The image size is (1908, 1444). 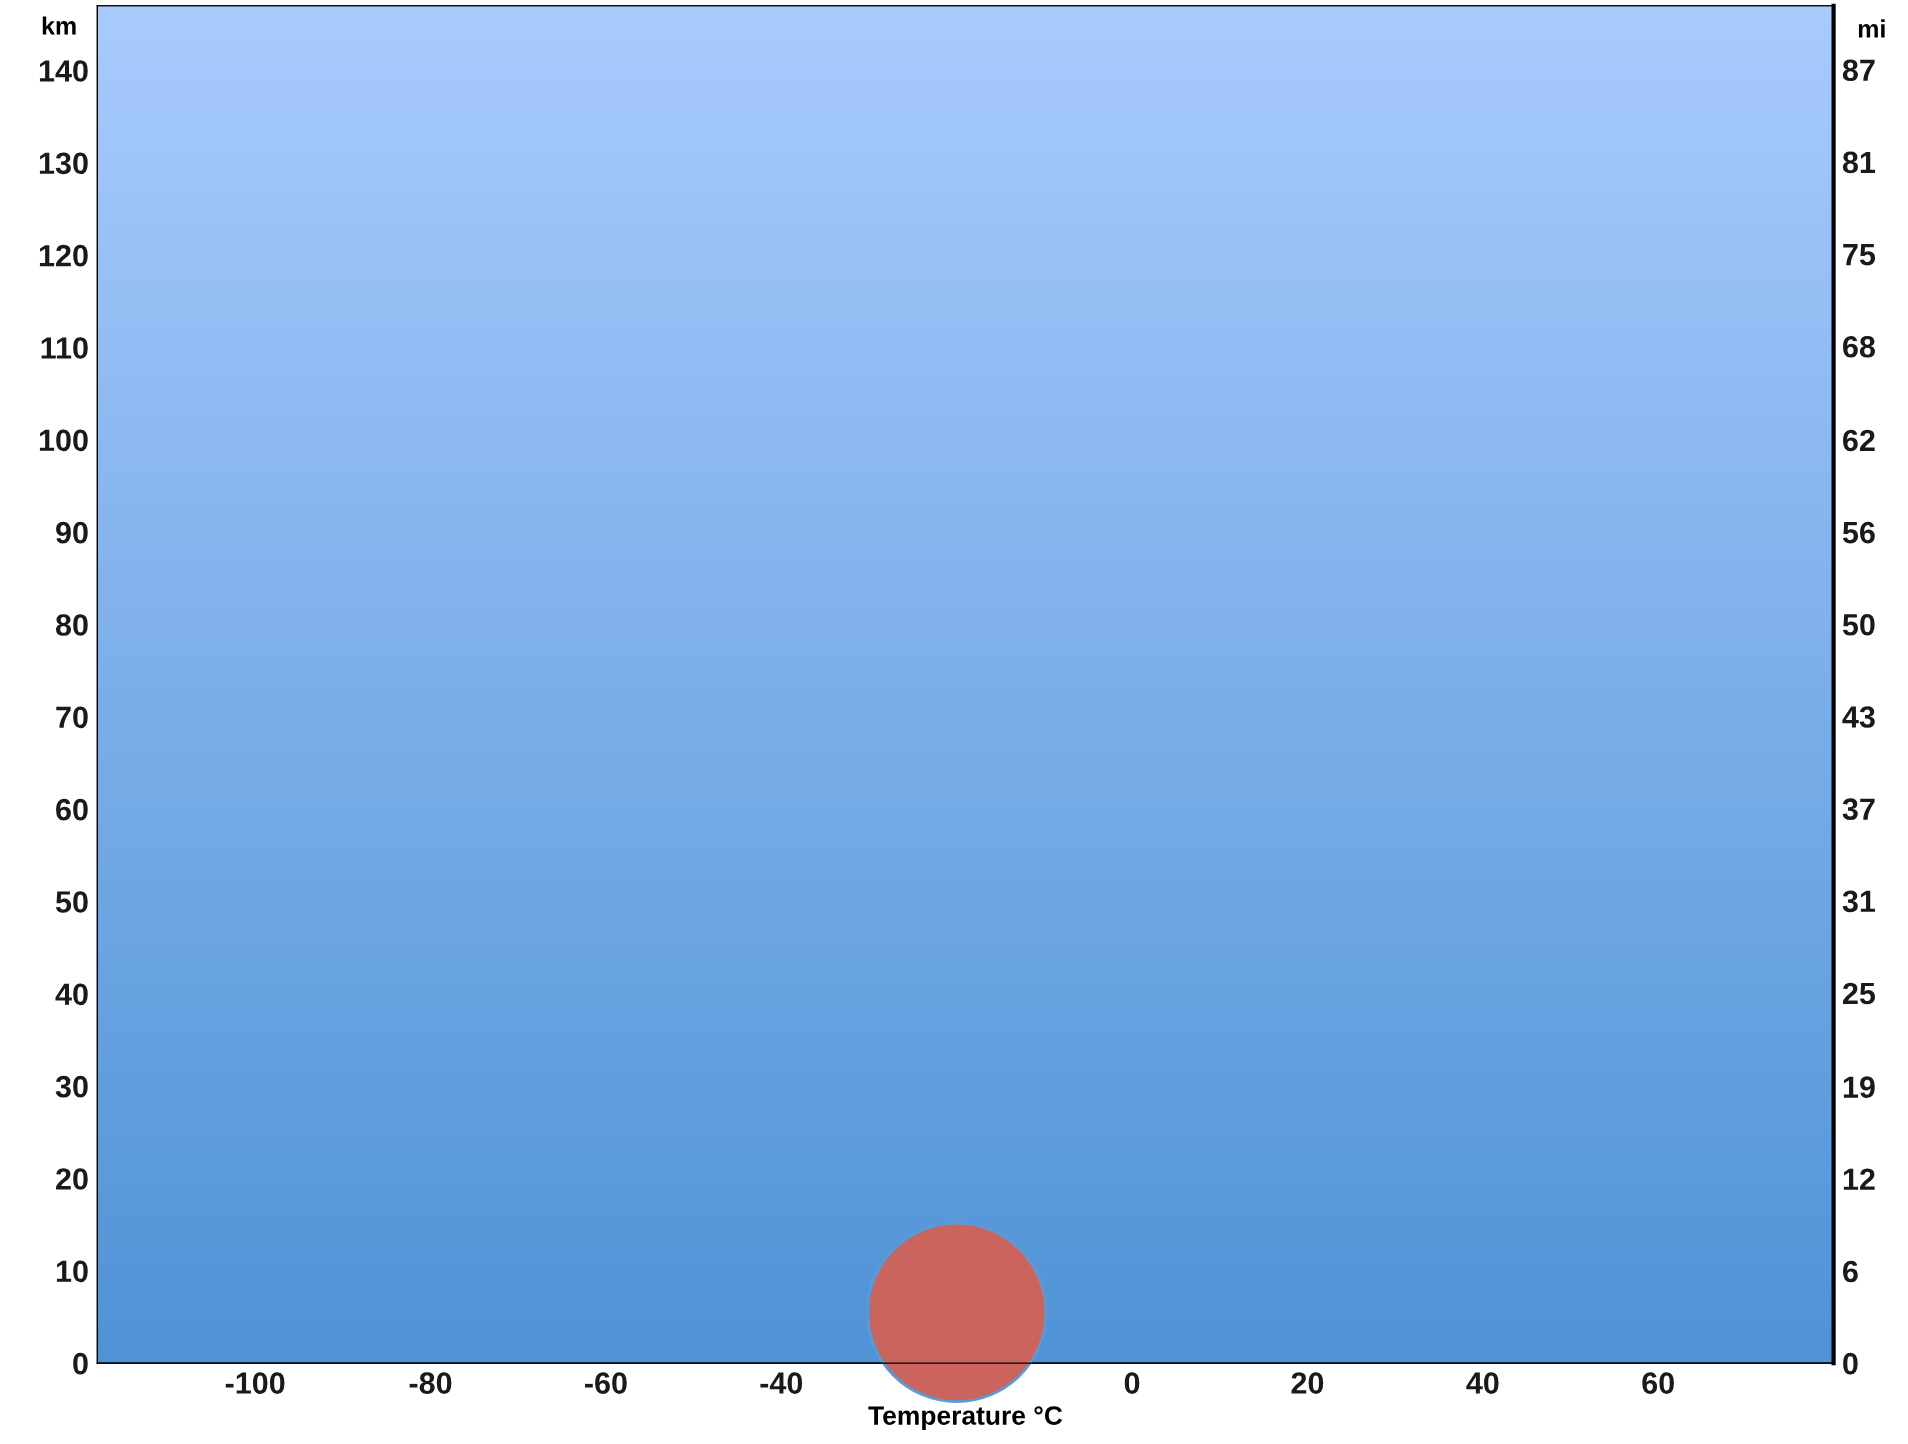 I want to click on y2-tick-label: 81, so click(x=1859, y=162).